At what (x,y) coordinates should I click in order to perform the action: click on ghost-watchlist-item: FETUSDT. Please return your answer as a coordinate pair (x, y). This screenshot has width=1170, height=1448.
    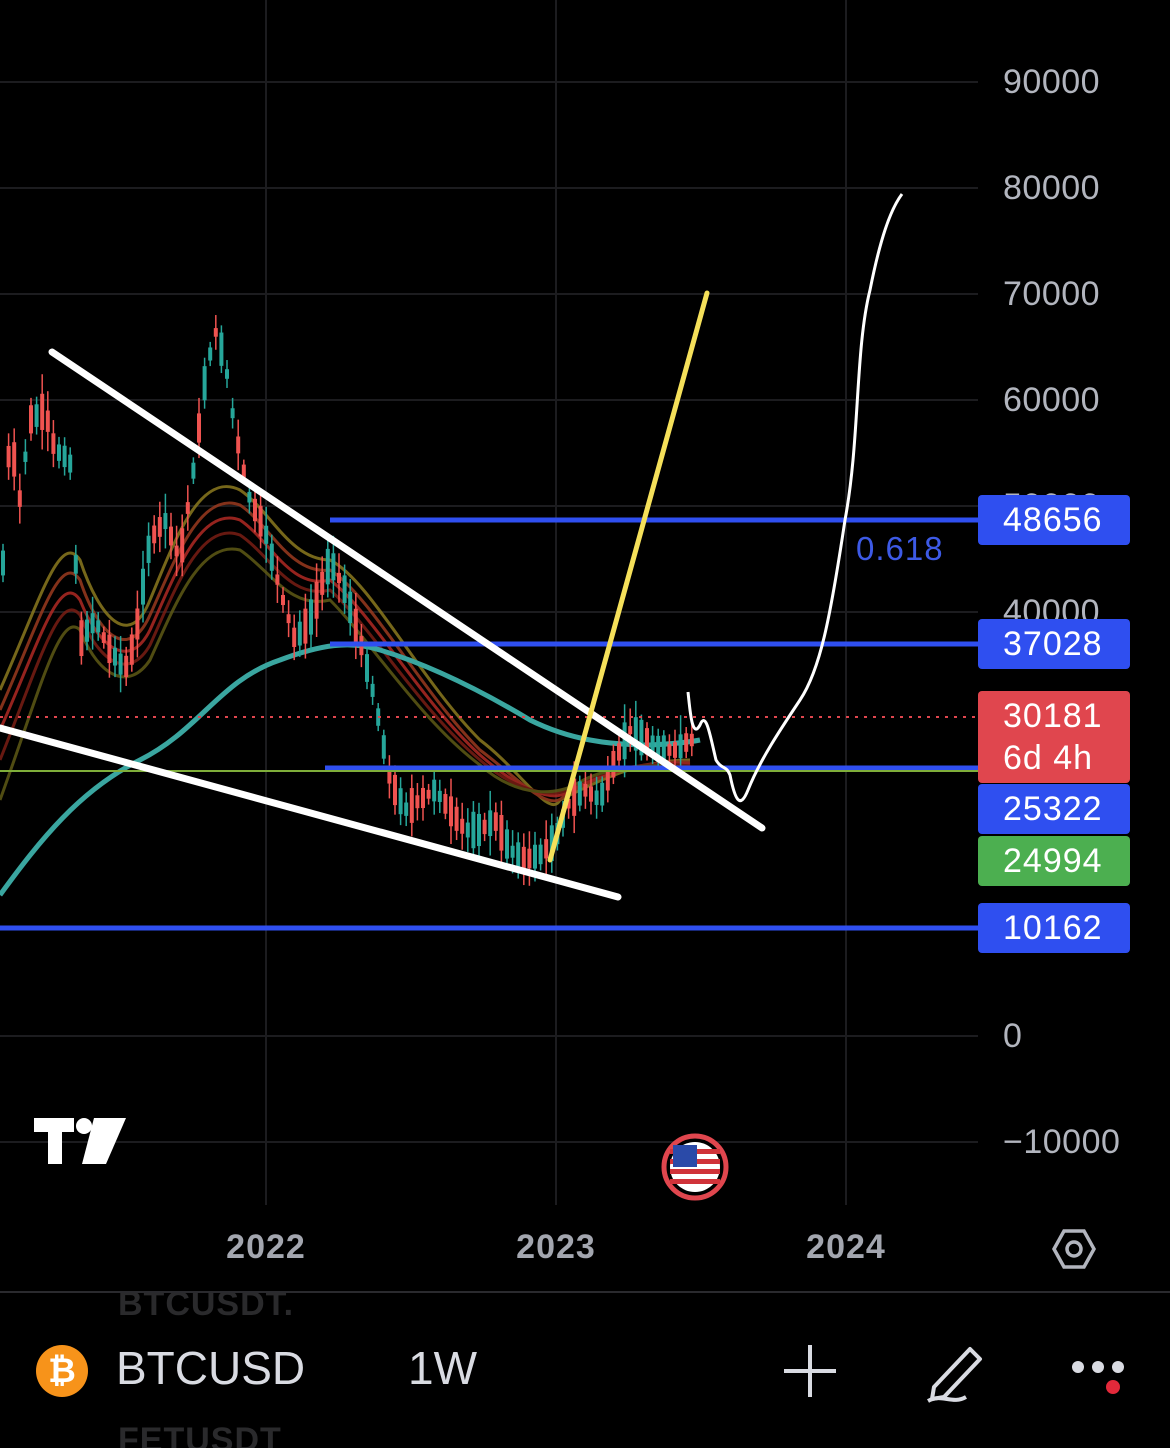
    Looking at the image, I should click on (200, 1434).